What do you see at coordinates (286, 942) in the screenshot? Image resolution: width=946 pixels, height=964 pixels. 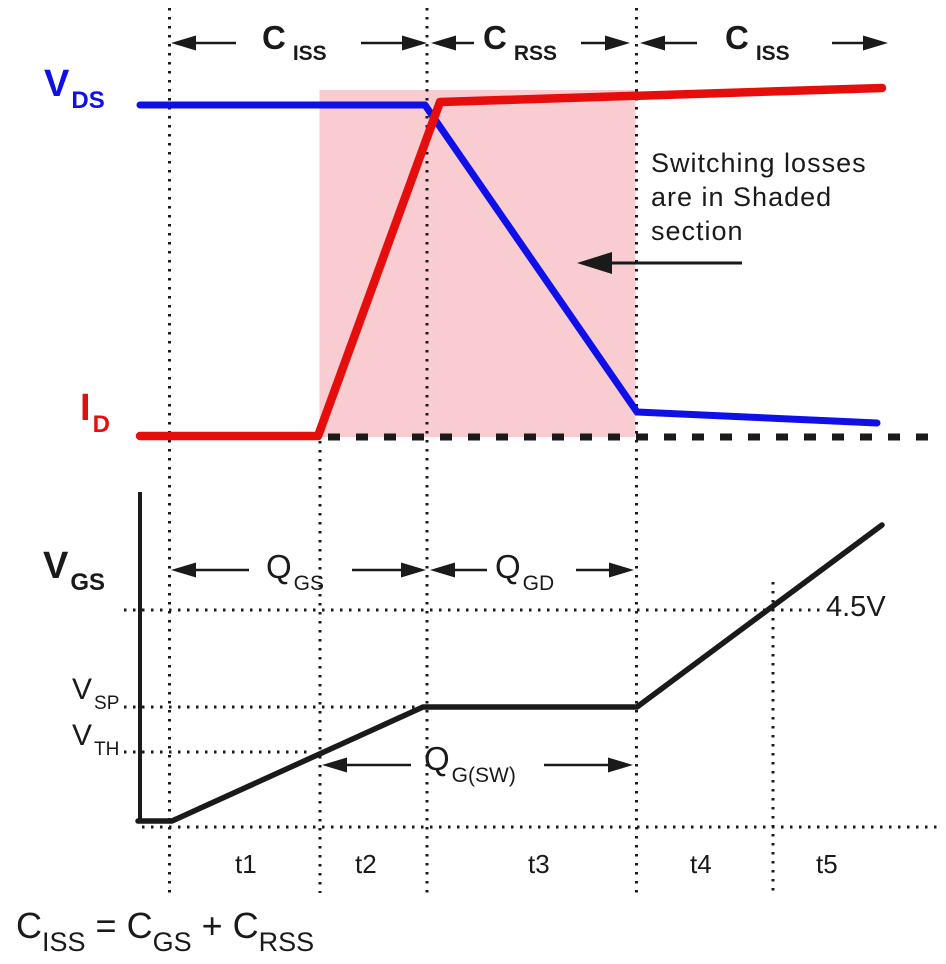 I see `formula-b-subscript: RSS` at bounding box center [286, 942].